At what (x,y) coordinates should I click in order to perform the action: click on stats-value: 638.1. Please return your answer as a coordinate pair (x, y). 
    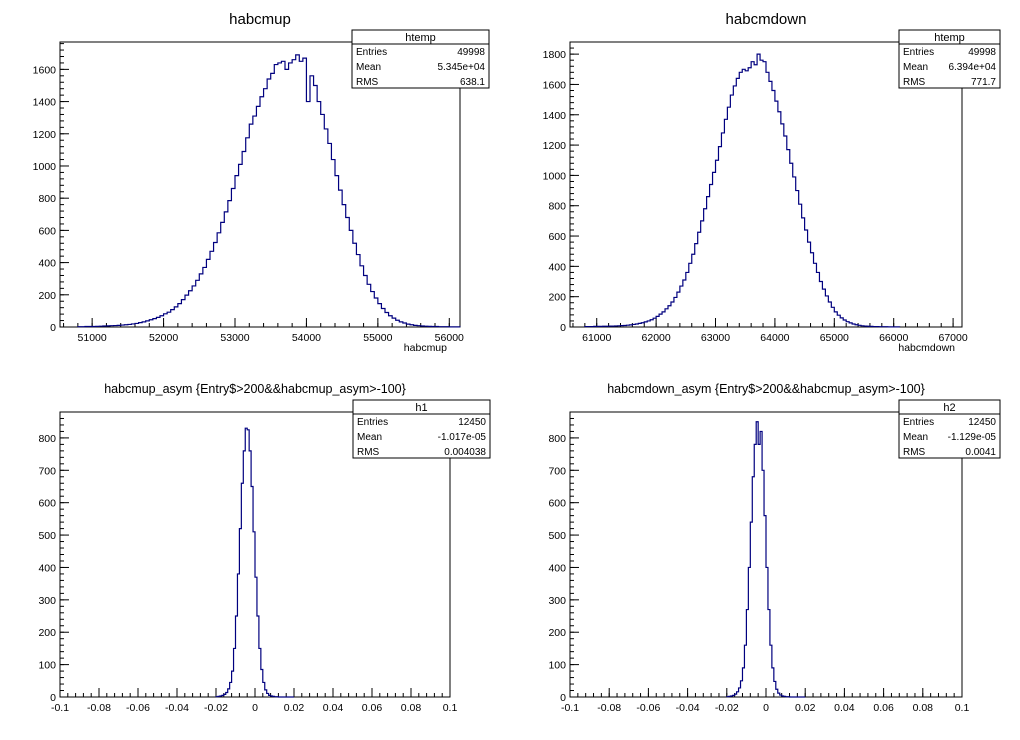
    Looking at the image, I should click on (472, 82).